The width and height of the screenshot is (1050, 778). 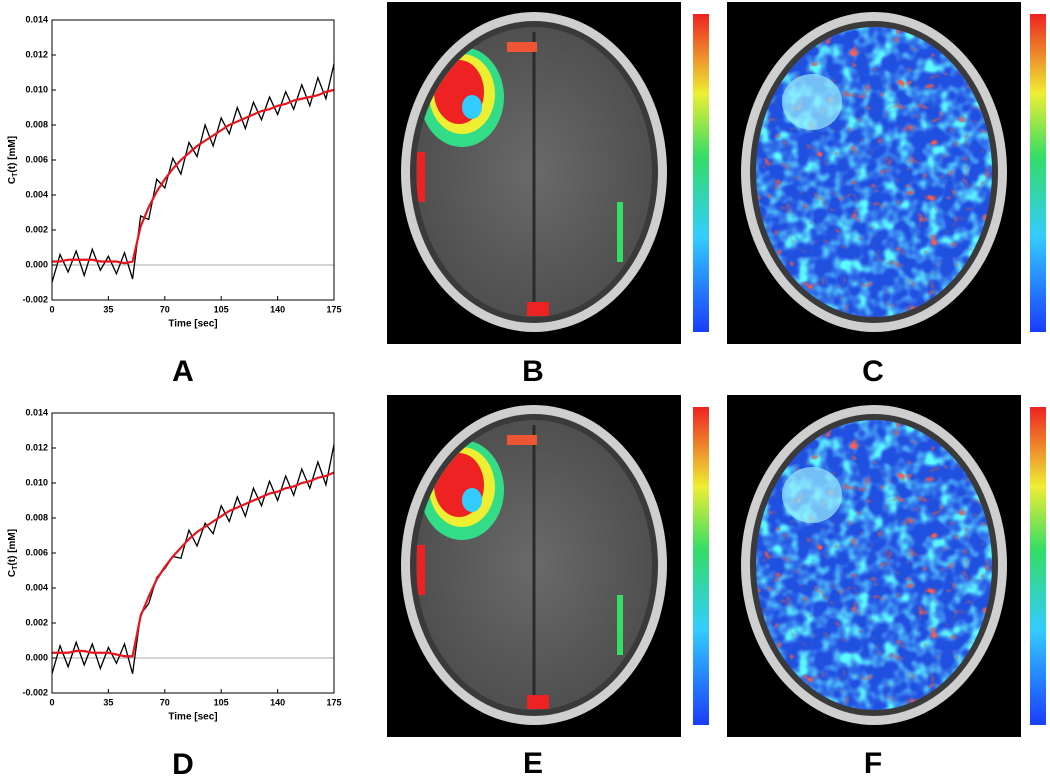 I want to click on panel-label: A, so click(x=183, y=371).